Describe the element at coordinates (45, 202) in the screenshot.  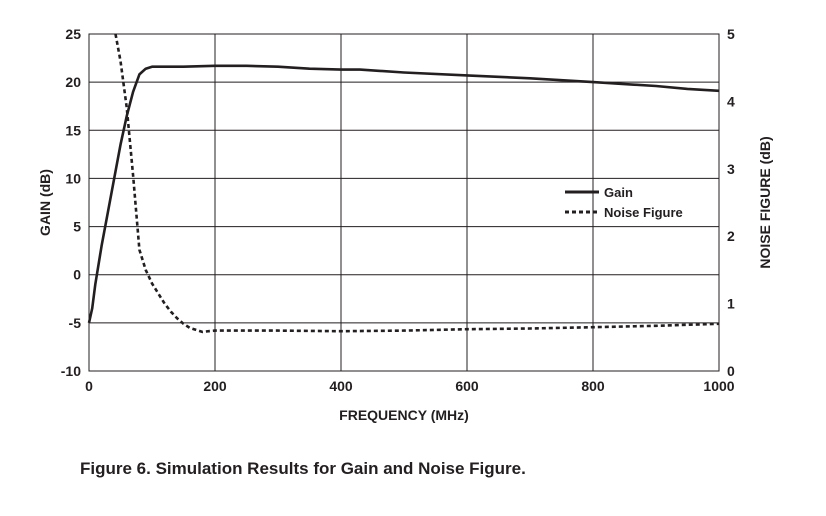
I see `y-axis-title: GAIN (dB)` at that location.